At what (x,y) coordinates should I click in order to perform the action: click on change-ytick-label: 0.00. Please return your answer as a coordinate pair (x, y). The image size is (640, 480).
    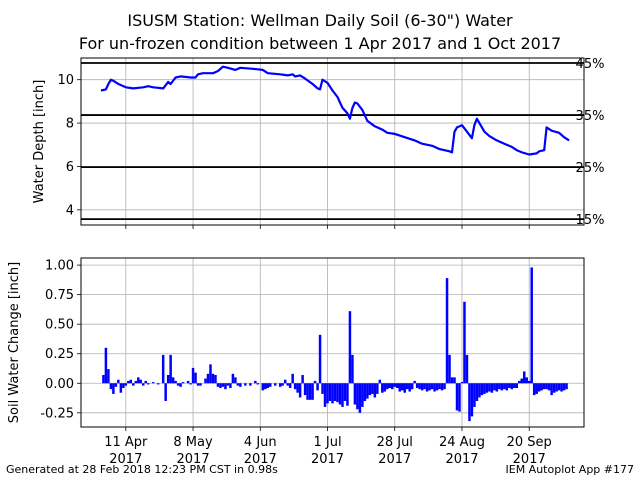
    Looking at the image, I should click on (59, 384).